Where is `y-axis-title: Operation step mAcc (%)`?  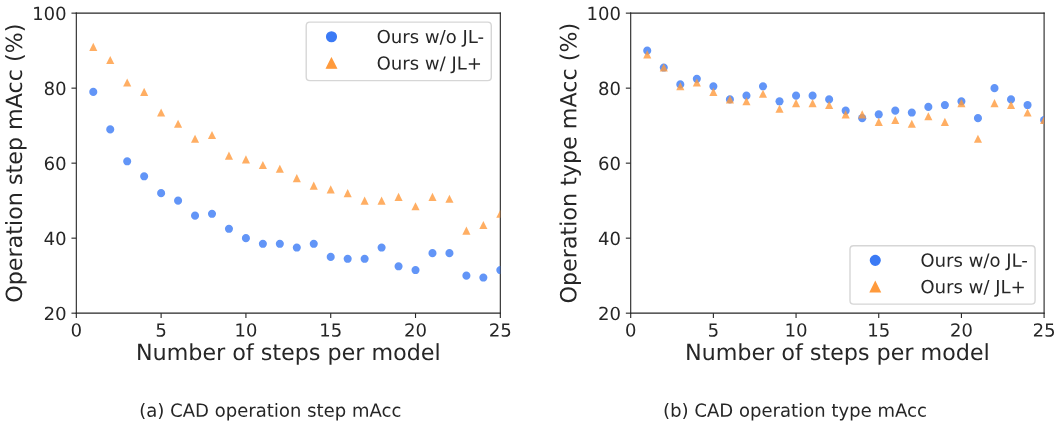 y-axis-title: Operation step mAcc (%) is located at coordinates (16, 163).